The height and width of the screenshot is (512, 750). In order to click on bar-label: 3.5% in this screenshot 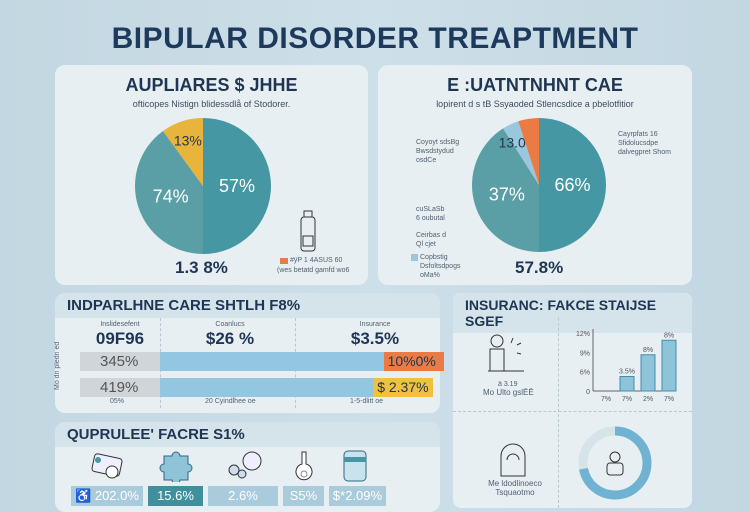, I will do `click(627, 372)`.